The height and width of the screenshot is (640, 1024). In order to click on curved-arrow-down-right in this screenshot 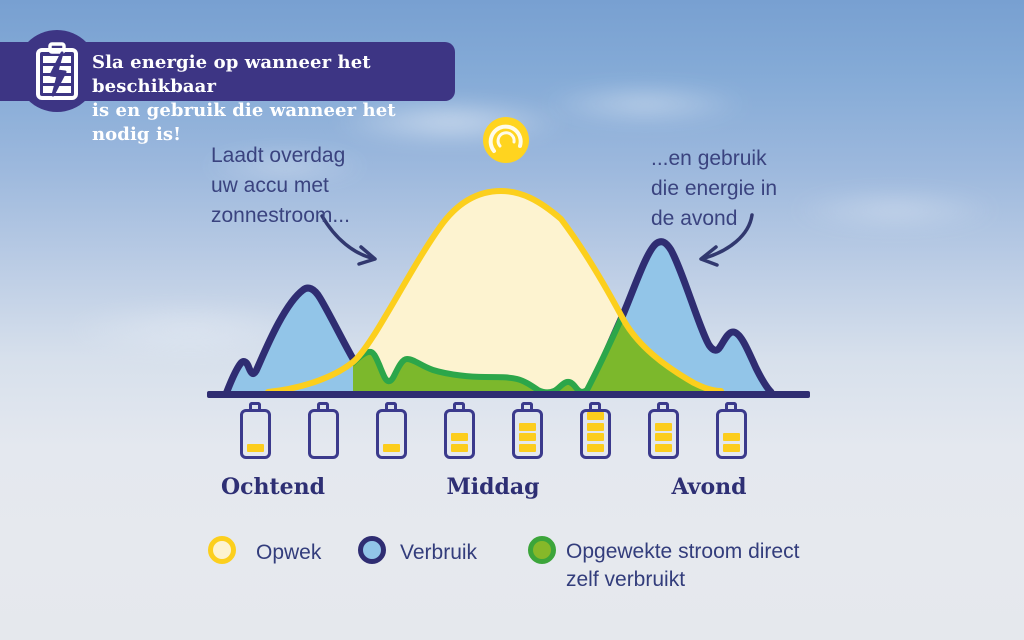, I will do `click(348, 240)`.